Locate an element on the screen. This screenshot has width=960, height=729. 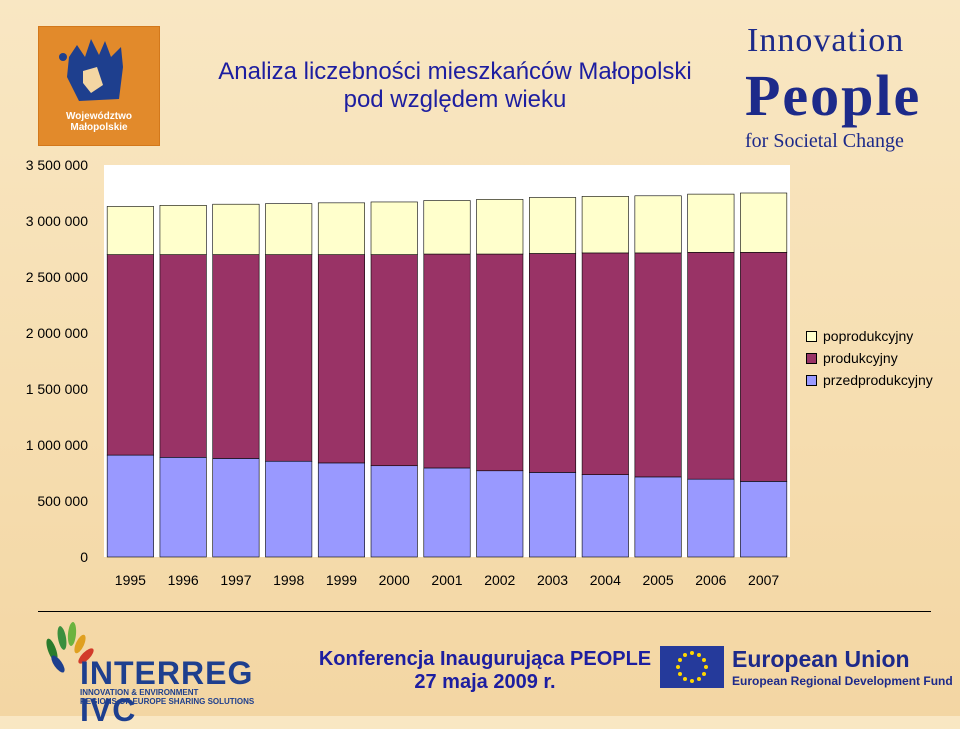
bar-segment-poprodukcyjny-2006 is located at coordinates (711, 223).